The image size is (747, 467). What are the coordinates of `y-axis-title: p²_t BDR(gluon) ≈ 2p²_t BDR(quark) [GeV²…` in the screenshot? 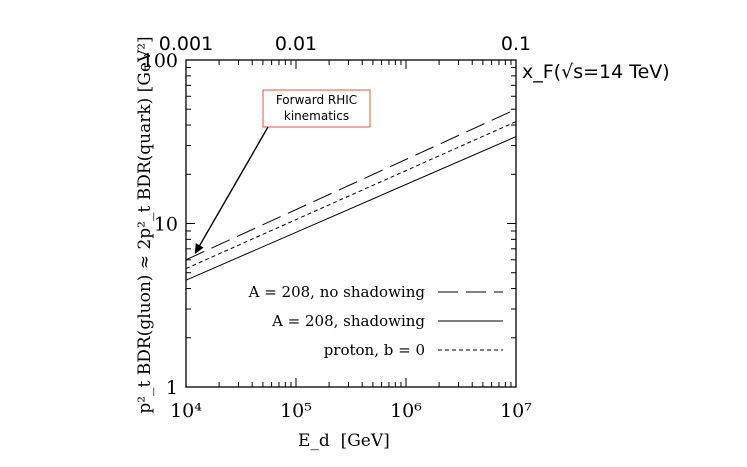 It's located at (145, 224).